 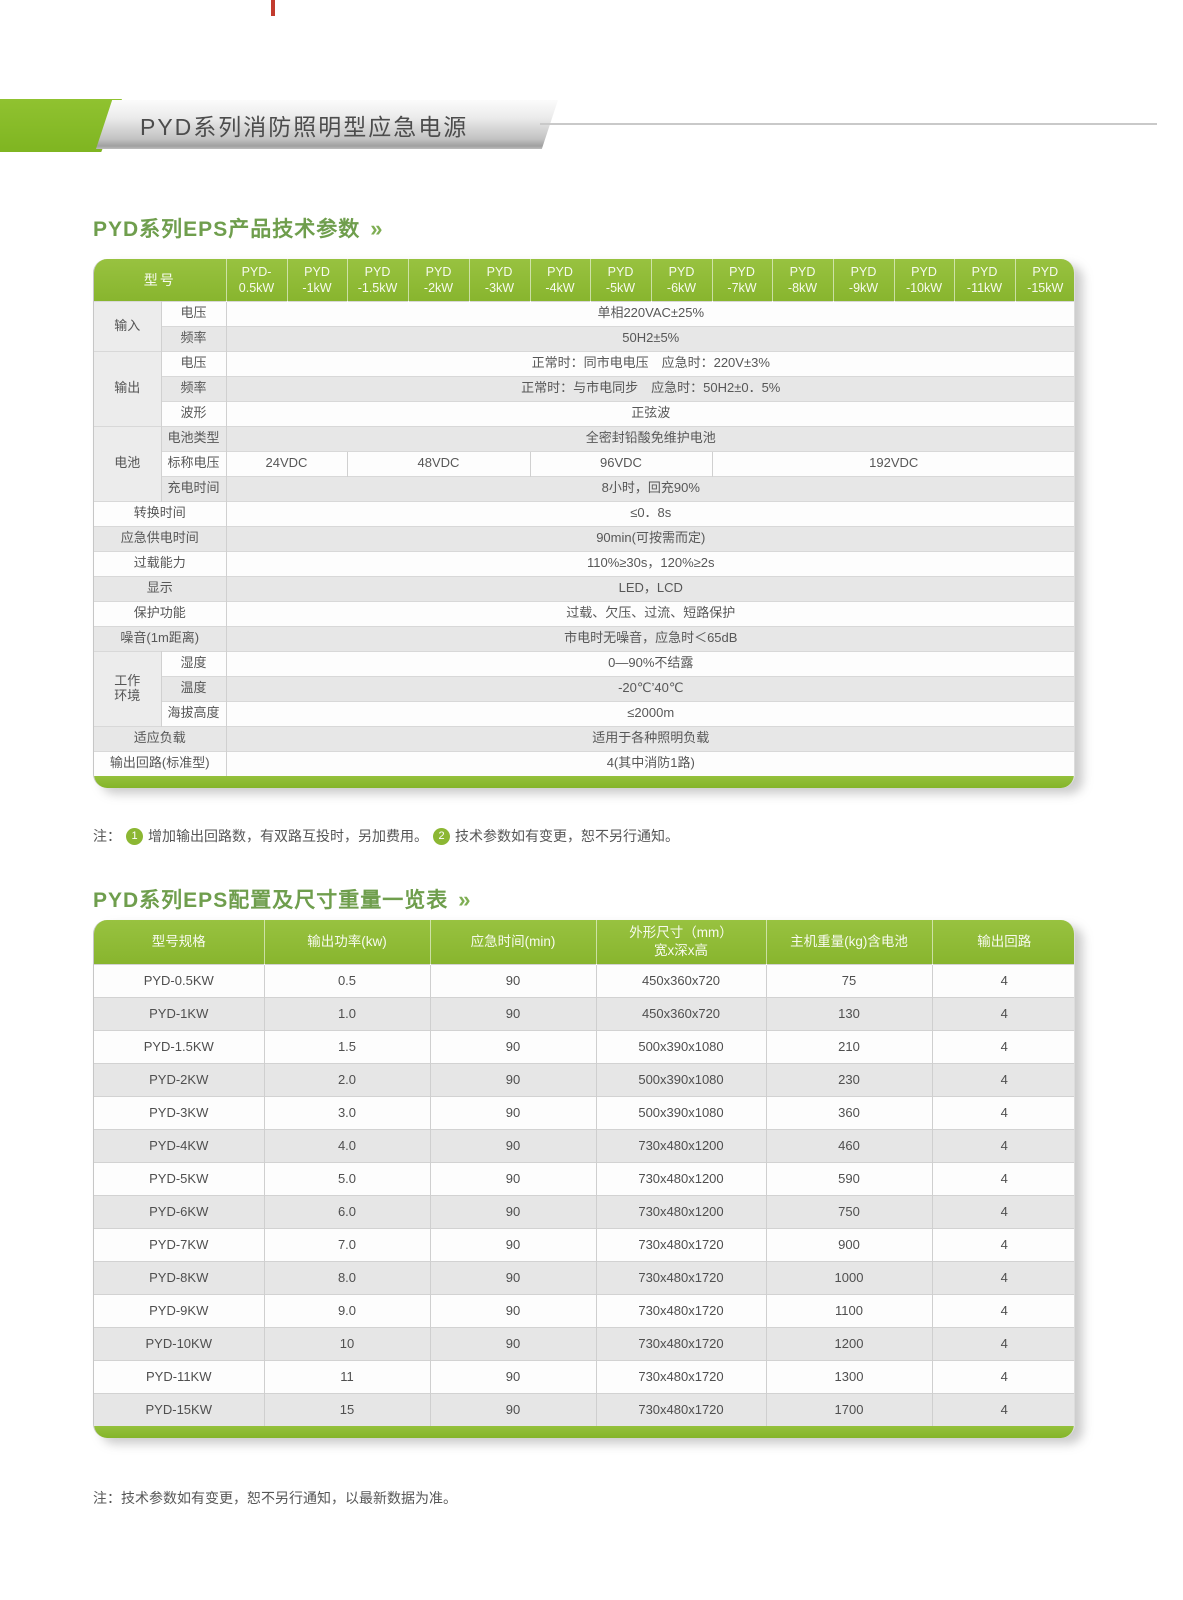 What do you see at coordinates (848, 1079) in the screenshot?
I see `weight-cell: 230` at bounding box center [848, 1079].